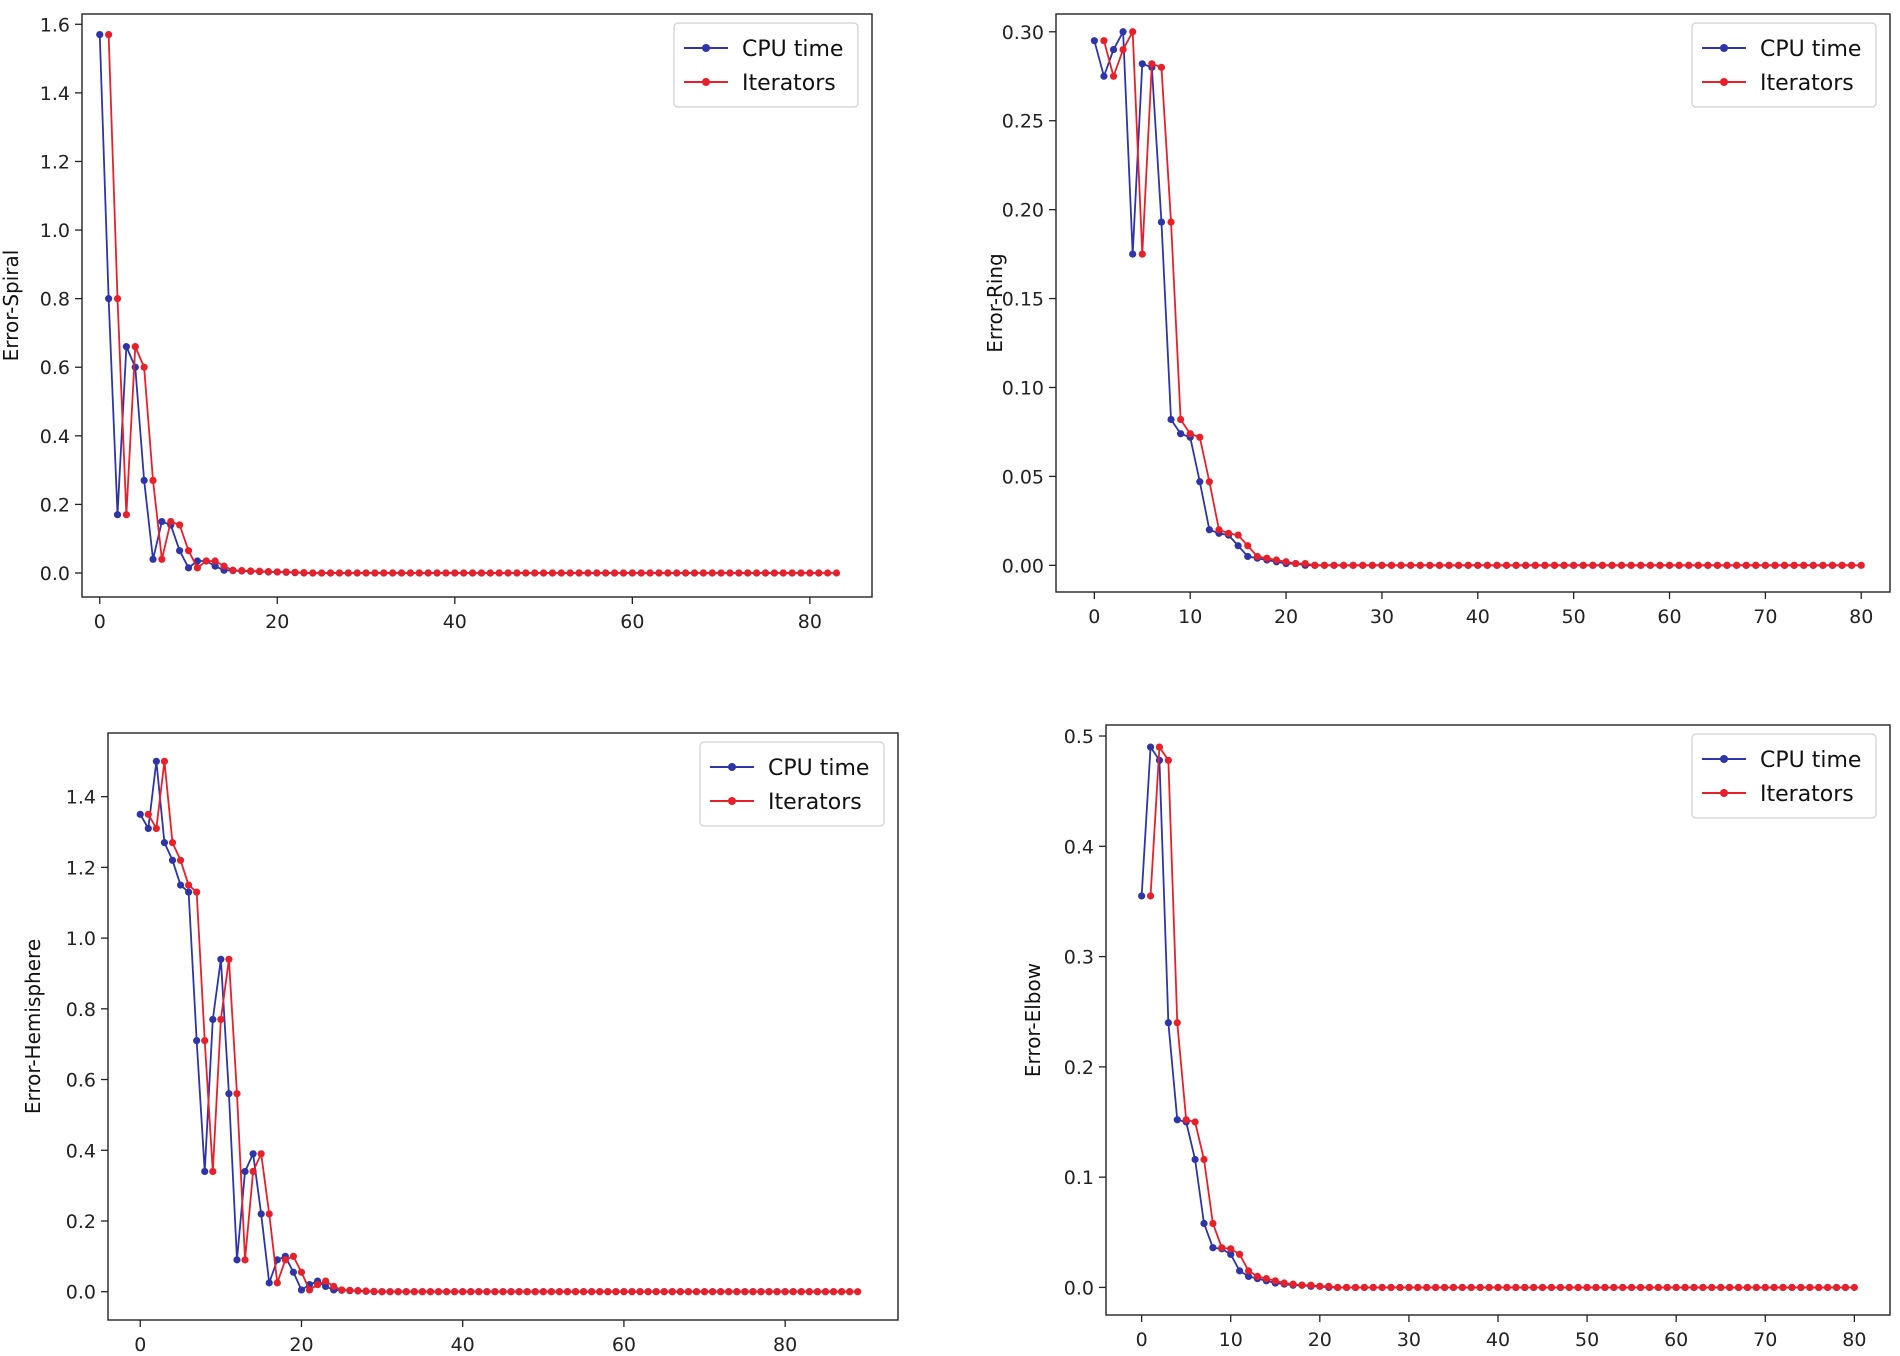 The width and height of the screenshot is (1900, 1356). What do you see at coordinates (1142, 1340) in the screenshot?
I see `x-tick-label: 0` at bounding box center [1142, 1340].